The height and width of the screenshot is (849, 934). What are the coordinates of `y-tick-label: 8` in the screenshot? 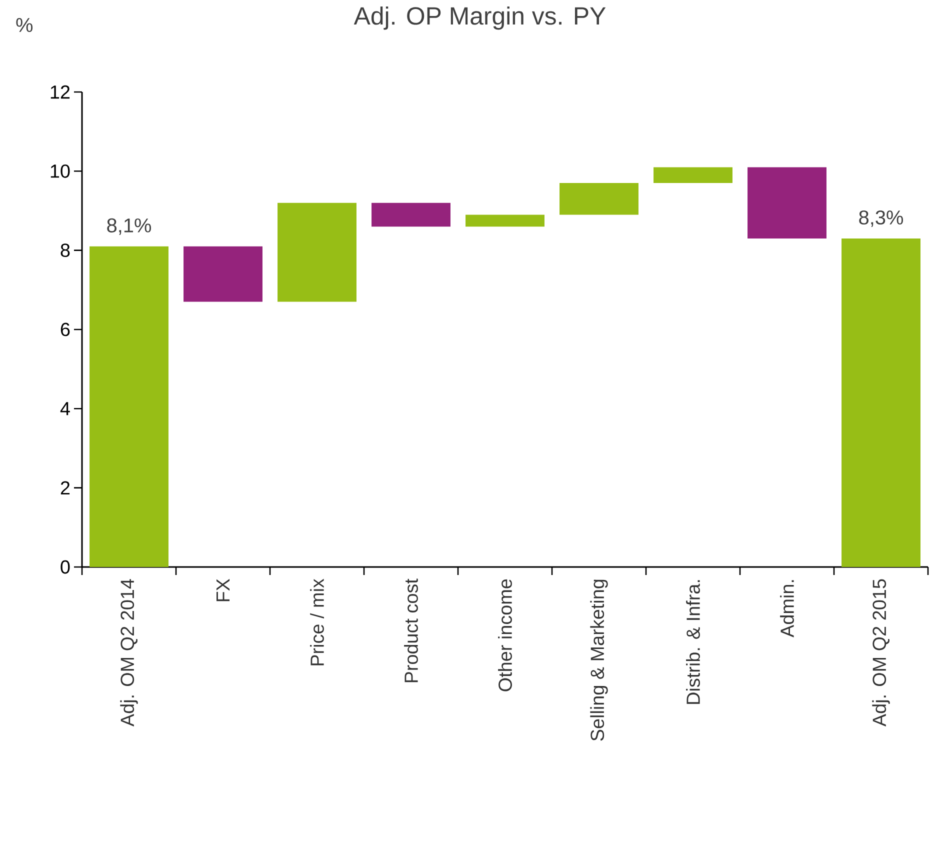 It's located at (65, 251).